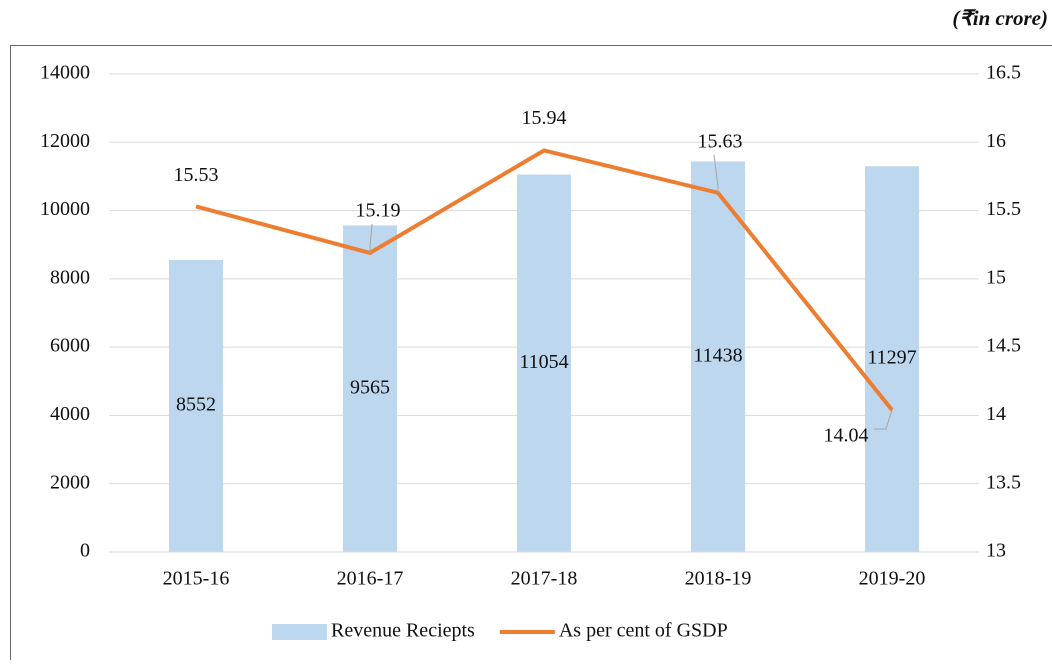  I want to click on bar-value-label: 11297, so click(891, 358).